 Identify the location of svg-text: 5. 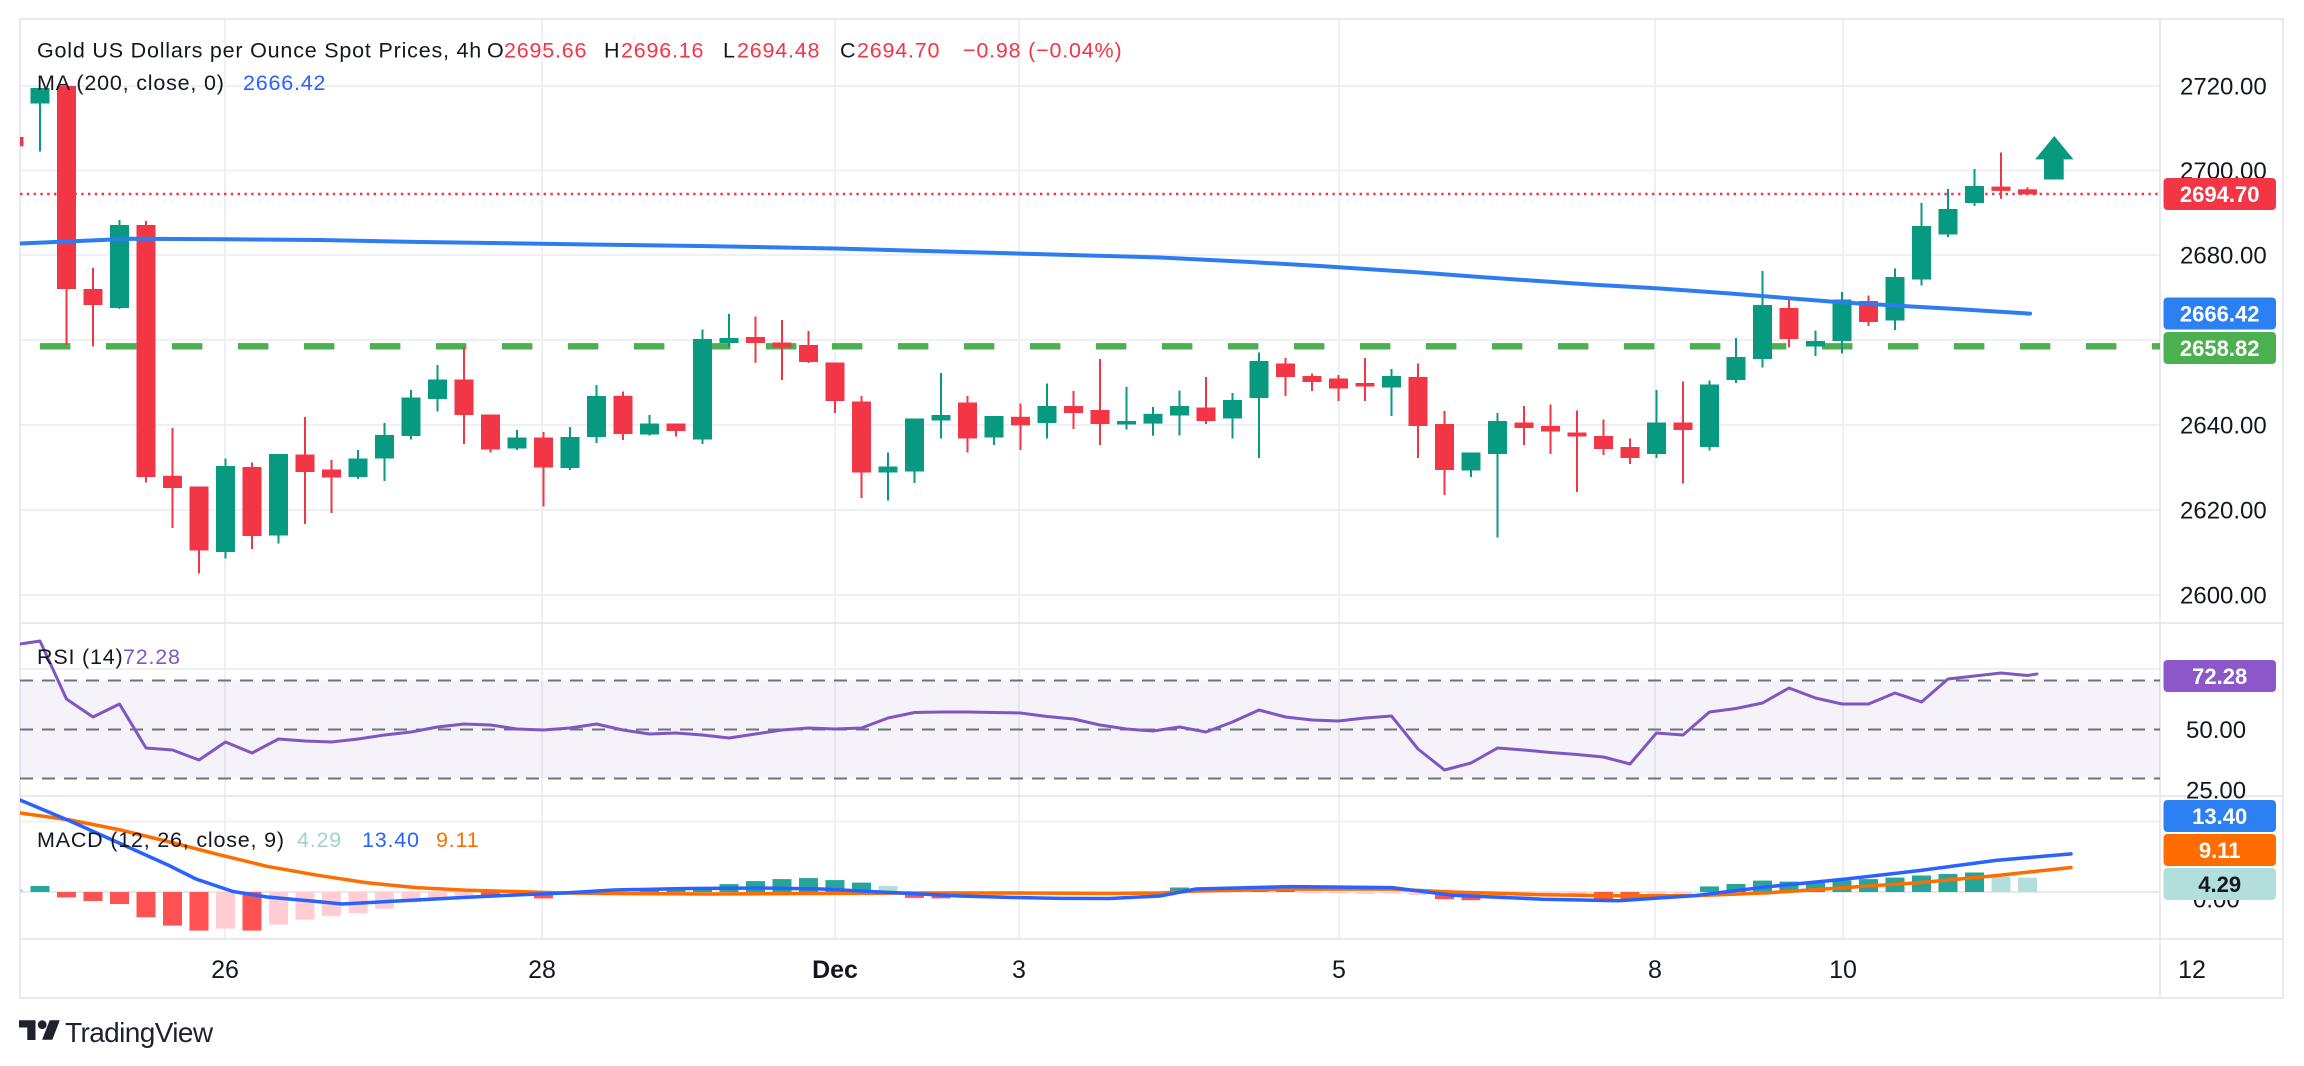
(1339, 970).